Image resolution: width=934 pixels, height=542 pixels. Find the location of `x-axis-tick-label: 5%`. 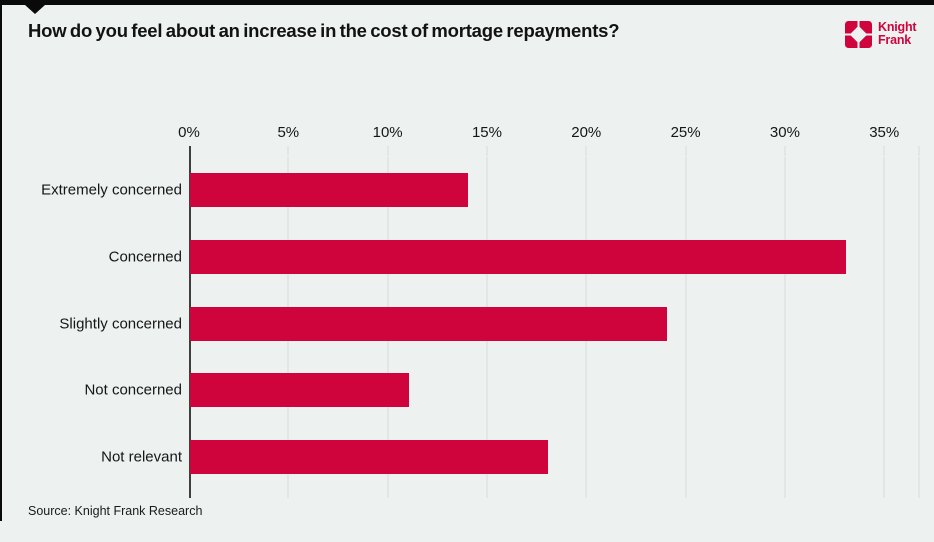

x-axis-tick-label: 5% is located at coordinates (288, 132).